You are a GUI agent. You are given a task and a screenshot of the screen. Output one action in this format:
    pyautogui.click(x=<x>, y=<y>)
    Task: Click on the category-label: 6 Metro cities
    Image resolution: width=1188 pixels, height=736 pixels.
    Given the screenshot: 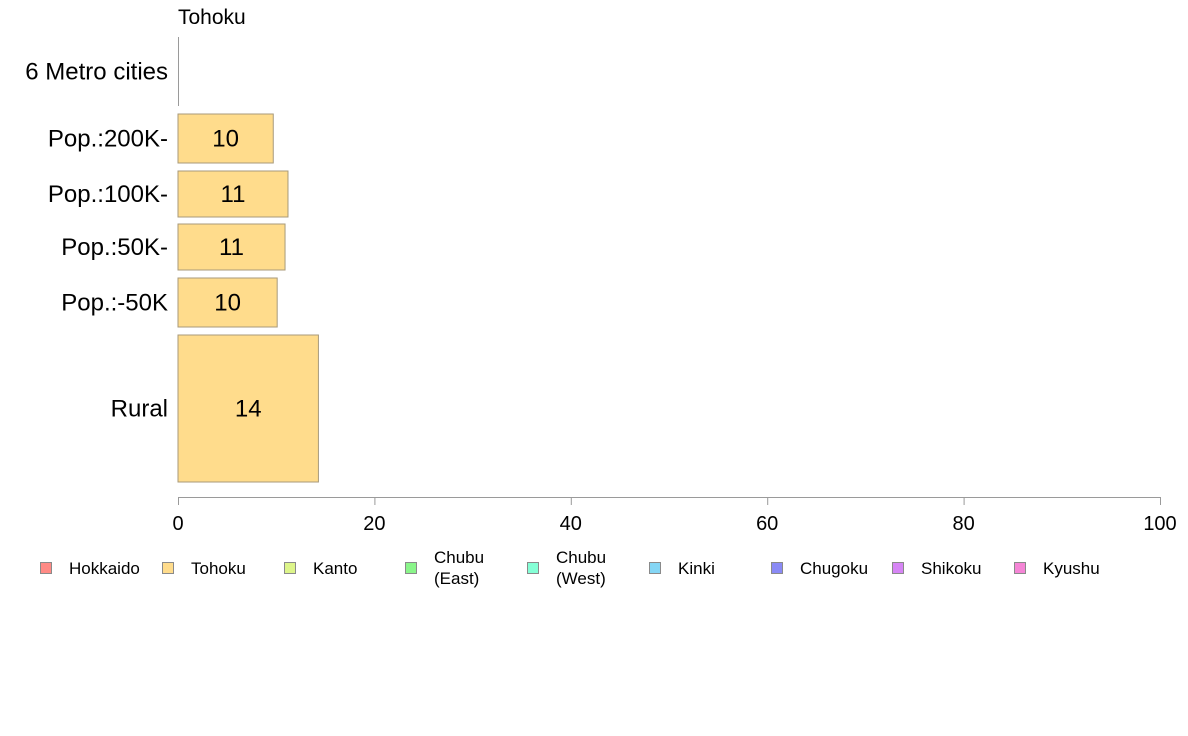 What is the action you would take?
    pyautogui.click(x=96, y=72)
    